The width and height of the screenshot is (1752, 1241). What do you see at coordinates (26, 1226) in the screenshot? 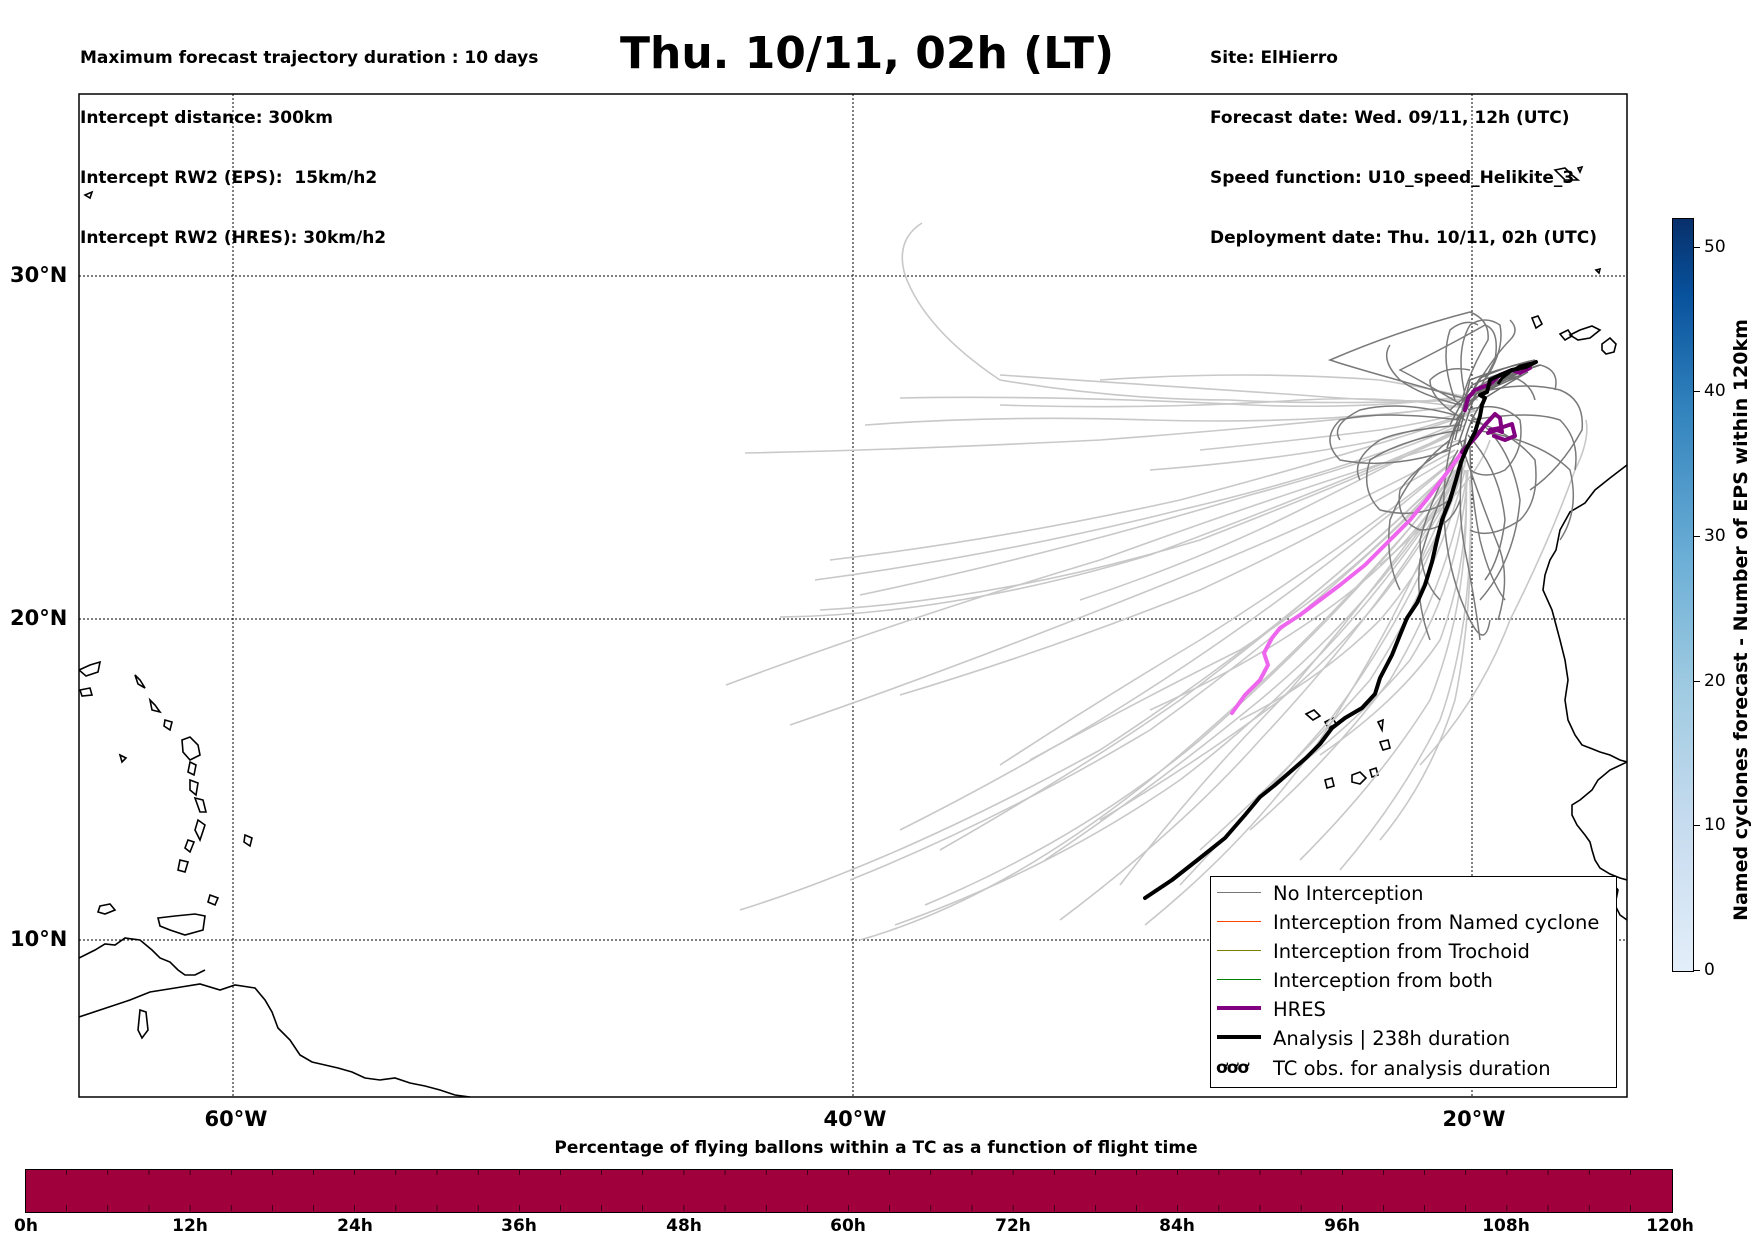
I see `hbar-tick-label: 0h` at bounding box center [26, 1226].